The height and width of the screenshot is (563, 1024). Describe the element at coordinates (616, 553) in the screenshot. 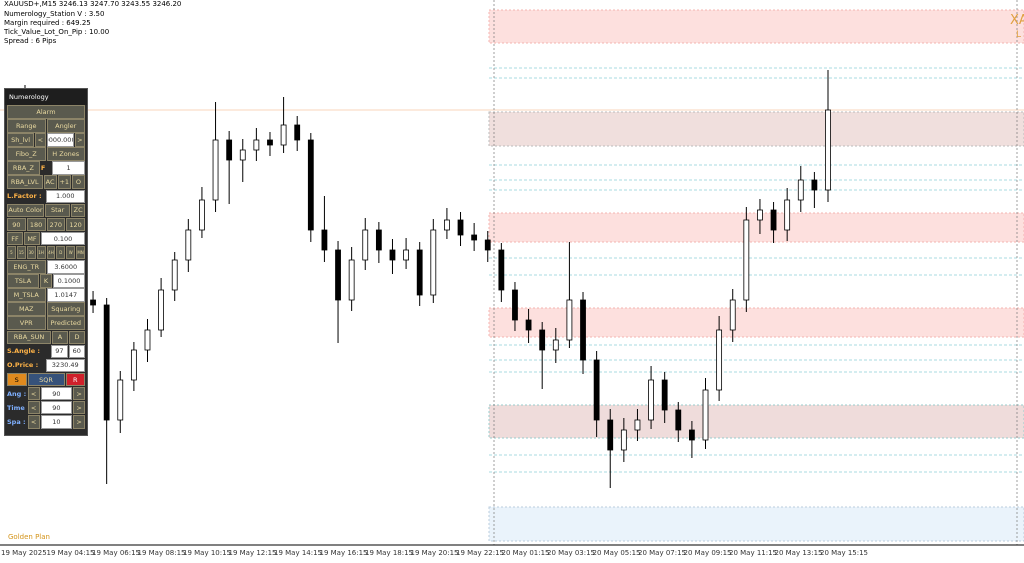

I see `time-label: 20 May 05:15` at that location.